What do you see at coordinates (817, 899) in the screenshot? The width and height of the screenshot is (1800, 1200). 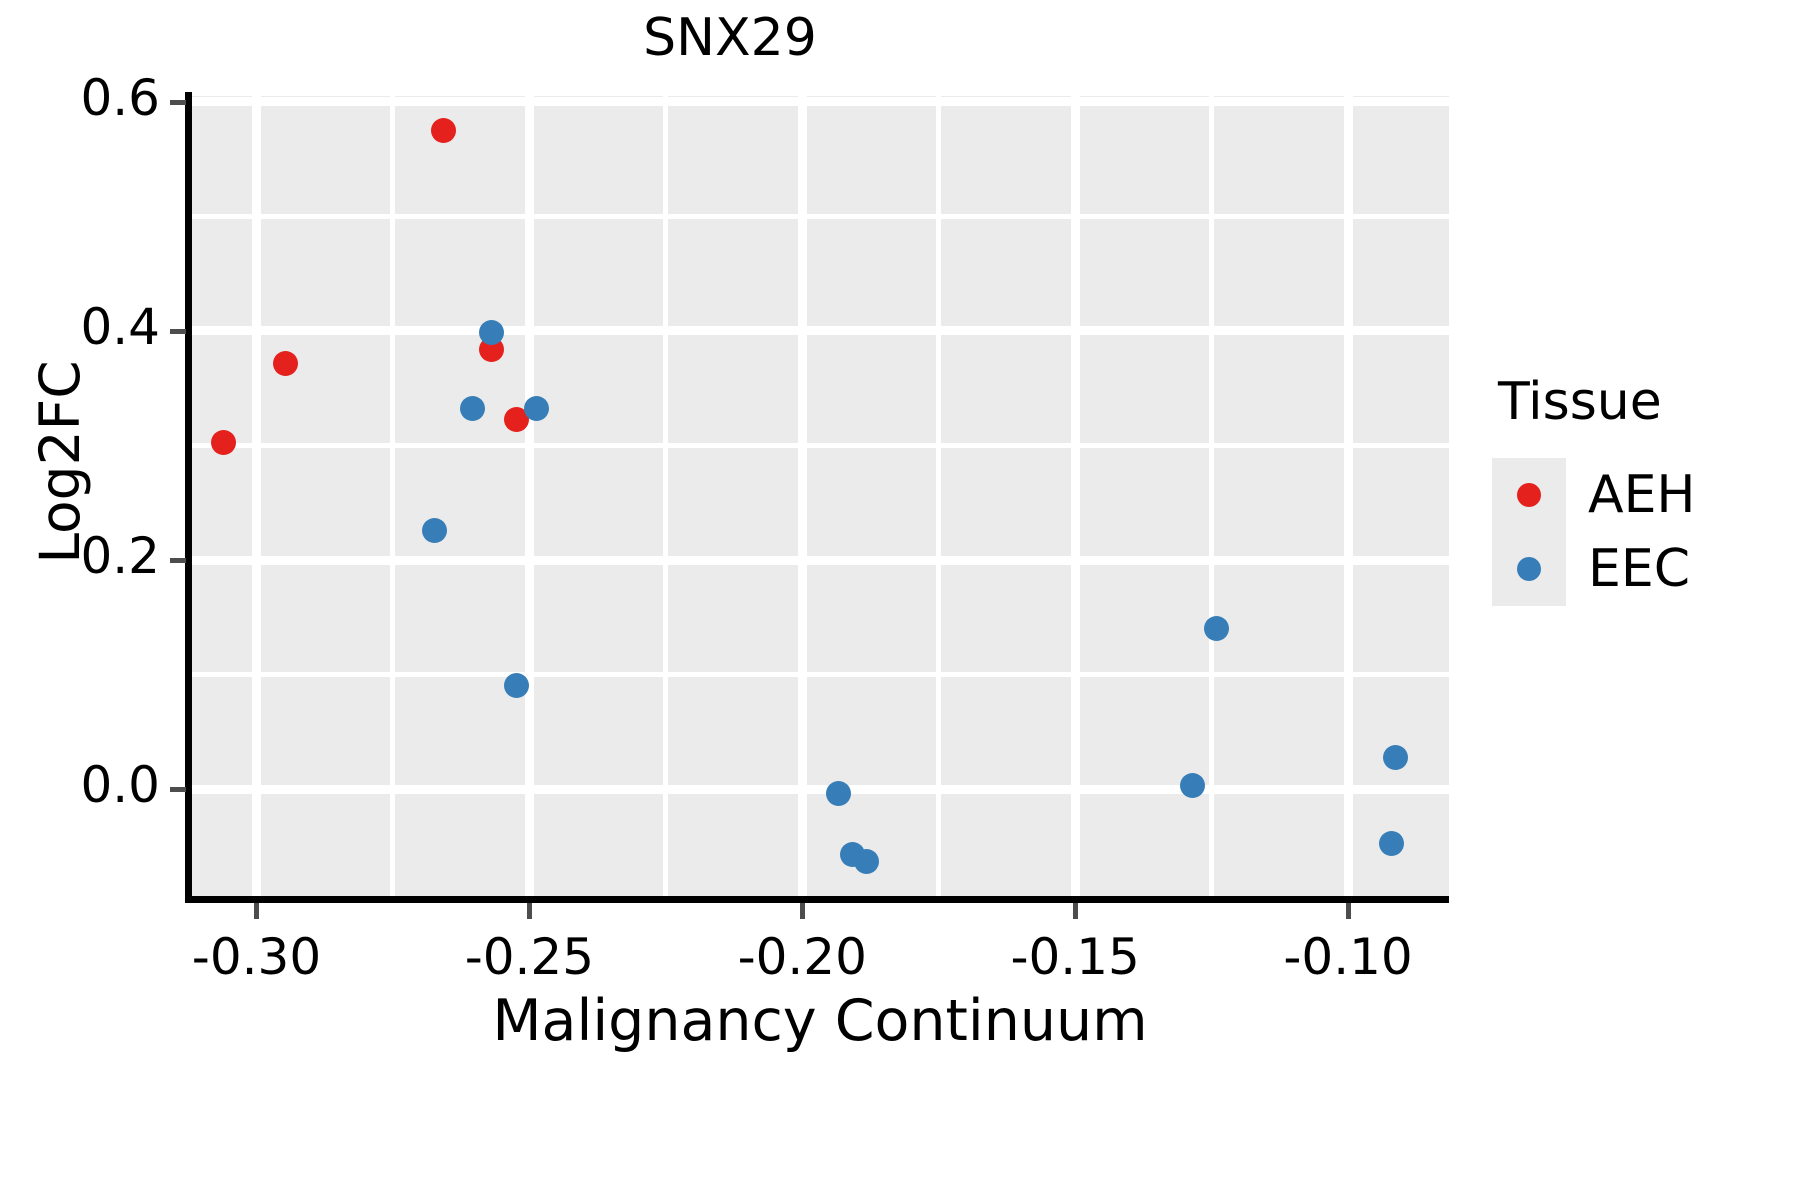 I see `x-axis-line` at bounding box center [817, 899].